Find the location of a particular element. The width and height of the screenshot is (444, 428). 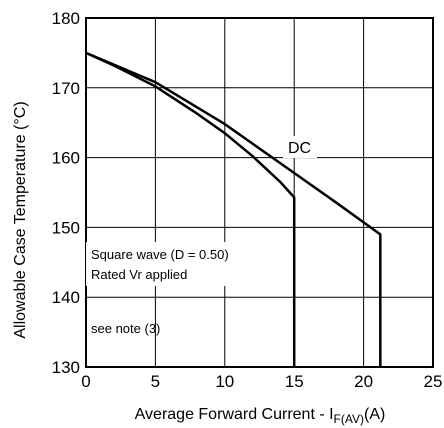

x-tick-label: 15 is located at coordinates (294, 381).